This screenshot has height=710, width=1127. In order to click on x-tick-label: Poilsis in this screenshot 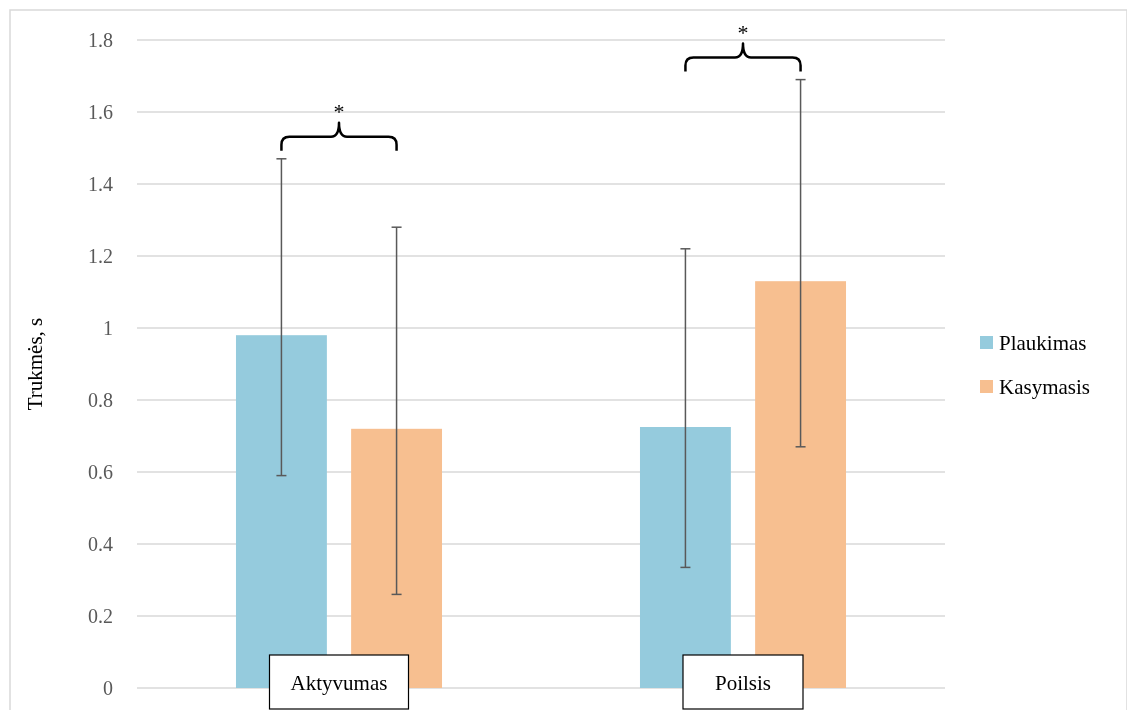, I will do `click(743, 683)`.